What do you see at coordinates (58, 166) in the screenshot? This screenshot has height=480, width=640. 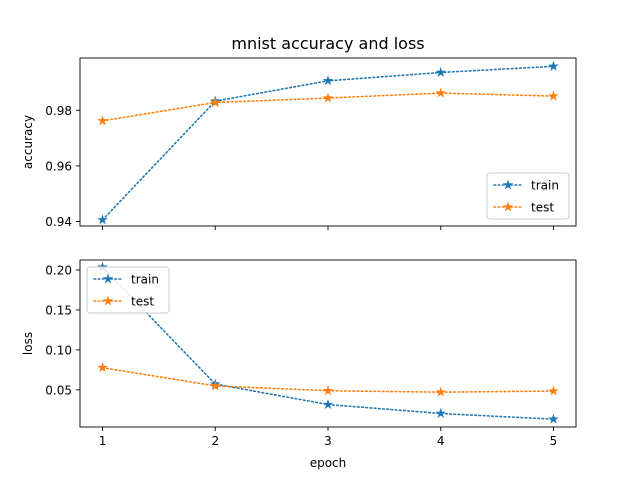 I see `y-tick-label: 0.96` at bounding box center [58, 166].